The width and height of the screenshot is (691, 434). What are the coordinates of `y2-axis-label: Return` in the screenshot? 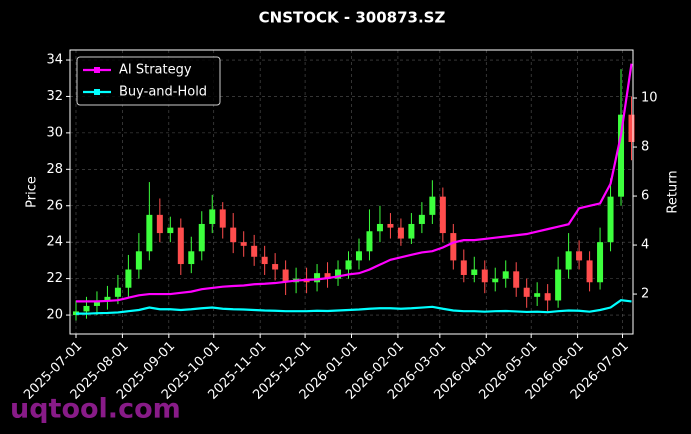 It's located at (673, 191).